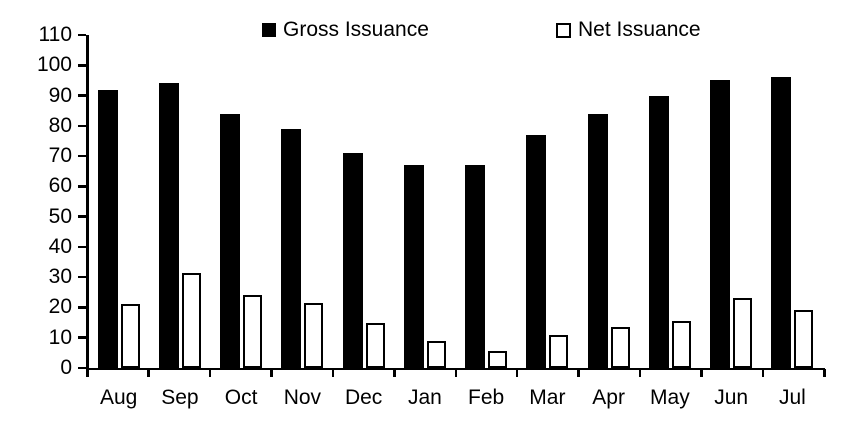 This screenshot has height=430, width=852. I want to click on legend-swatch-gross-issuance, so click(269, 30).